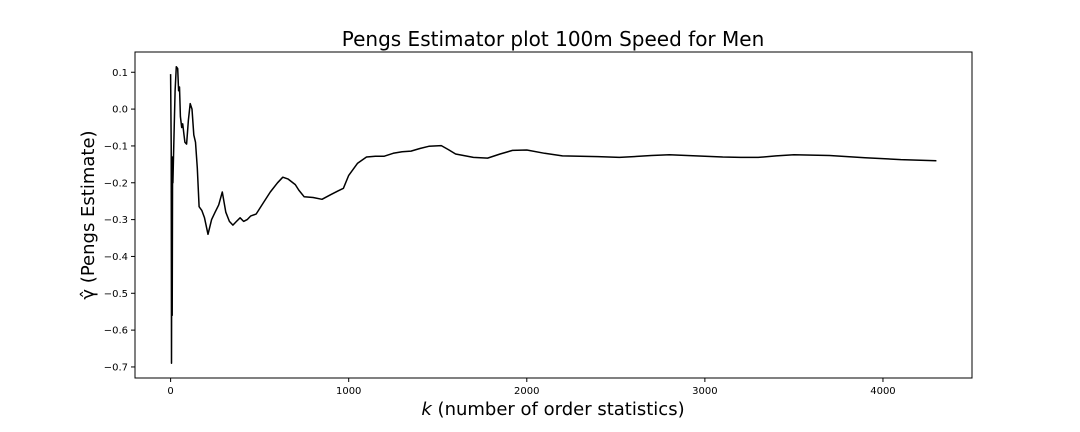 The height and width of the screenshot is (432, 1080). What do you see at coordinates (116, 294) in the screenshot?
I see `y-tick-label: −0.5` at bounding box center [116, 294].